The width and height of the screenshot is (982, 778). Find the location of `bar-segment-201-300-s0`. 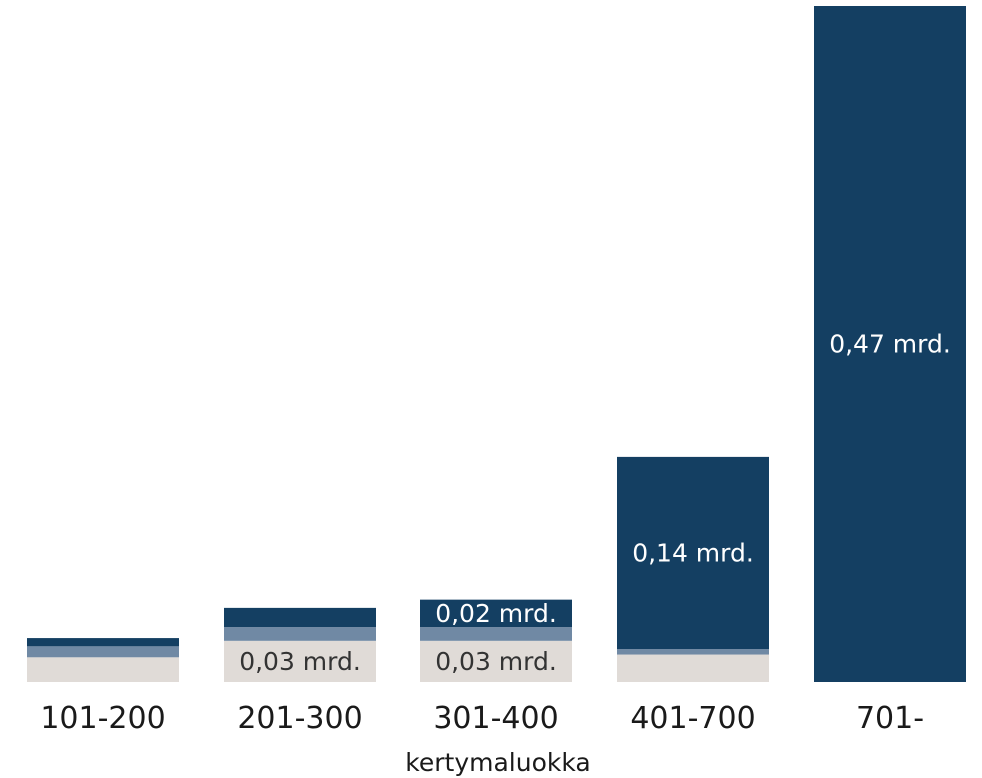

bar-segment-201-300-s0 is located at coordinates (300, 661).